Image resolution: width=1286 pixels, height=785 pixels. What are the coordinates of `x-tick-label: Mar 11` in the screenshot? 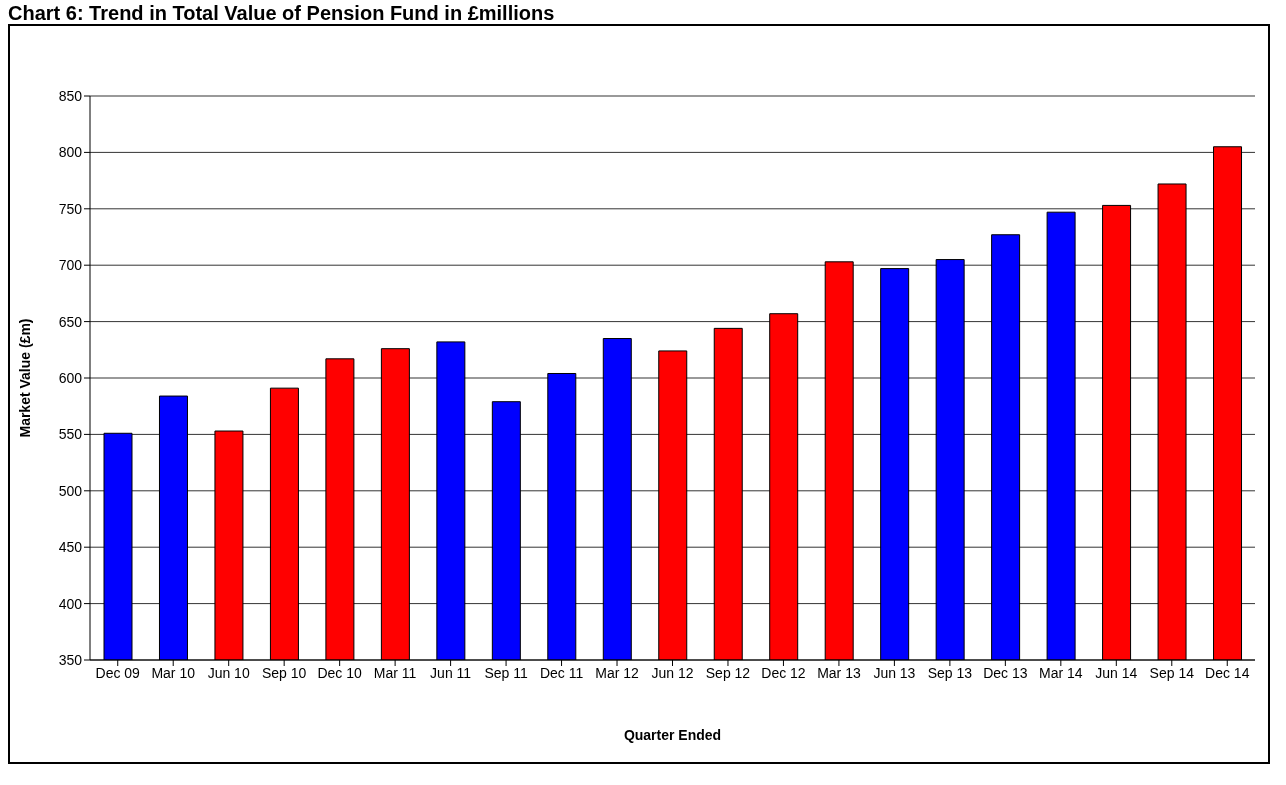 It's located at (395, 672).